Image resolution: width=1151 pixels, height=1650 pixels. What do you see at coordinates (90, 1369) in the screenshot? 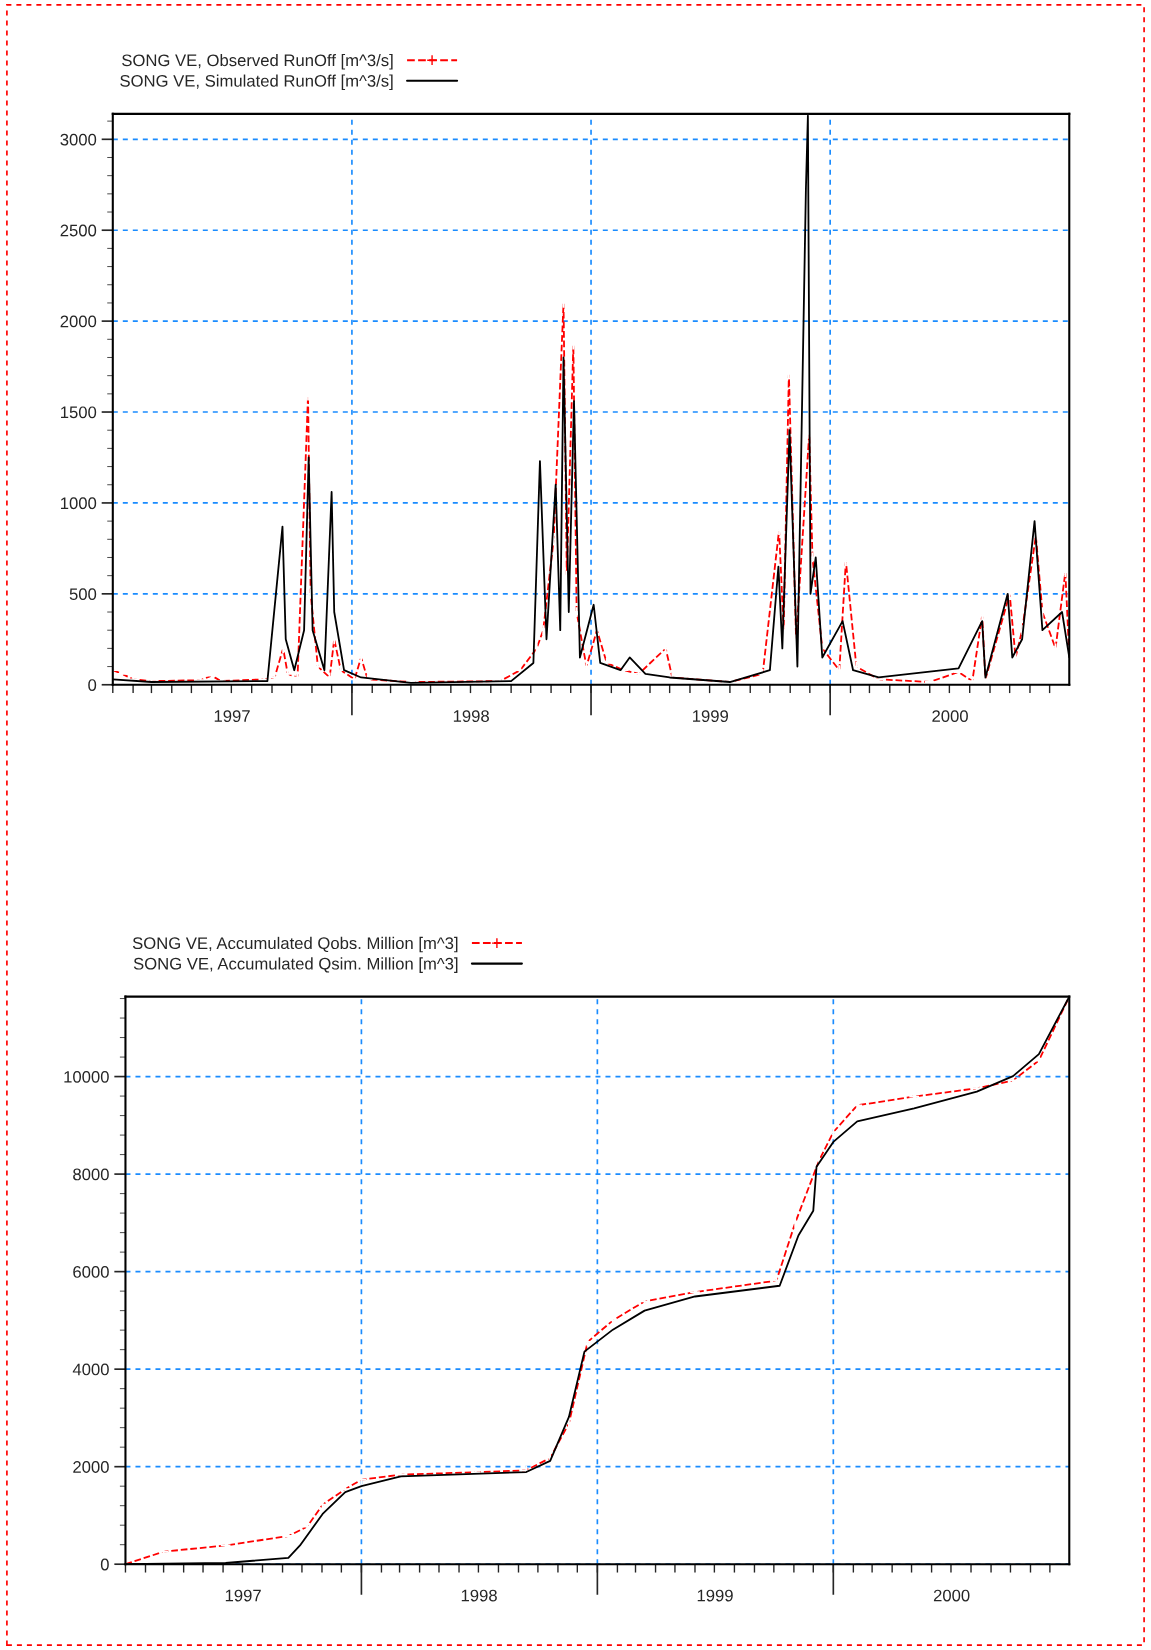
I see `y-tick-label: 4000` at bounding box center [90, 1369].